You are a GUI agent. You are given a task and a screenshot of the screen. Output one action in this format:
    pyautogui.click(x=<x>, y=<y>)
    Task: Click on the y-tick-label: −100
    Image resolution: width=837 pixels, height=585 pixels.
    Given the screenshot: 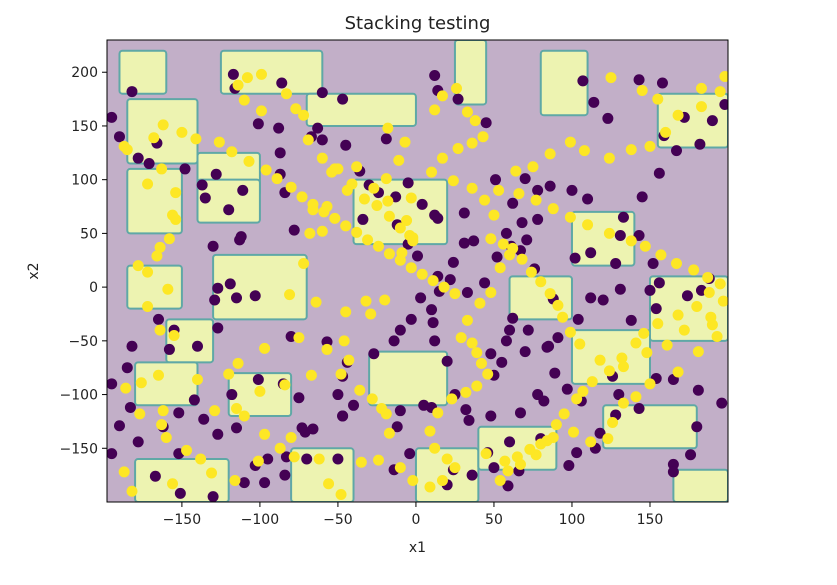 What is the action you would take?
    pyautogui.click(x=79, y=396)
    